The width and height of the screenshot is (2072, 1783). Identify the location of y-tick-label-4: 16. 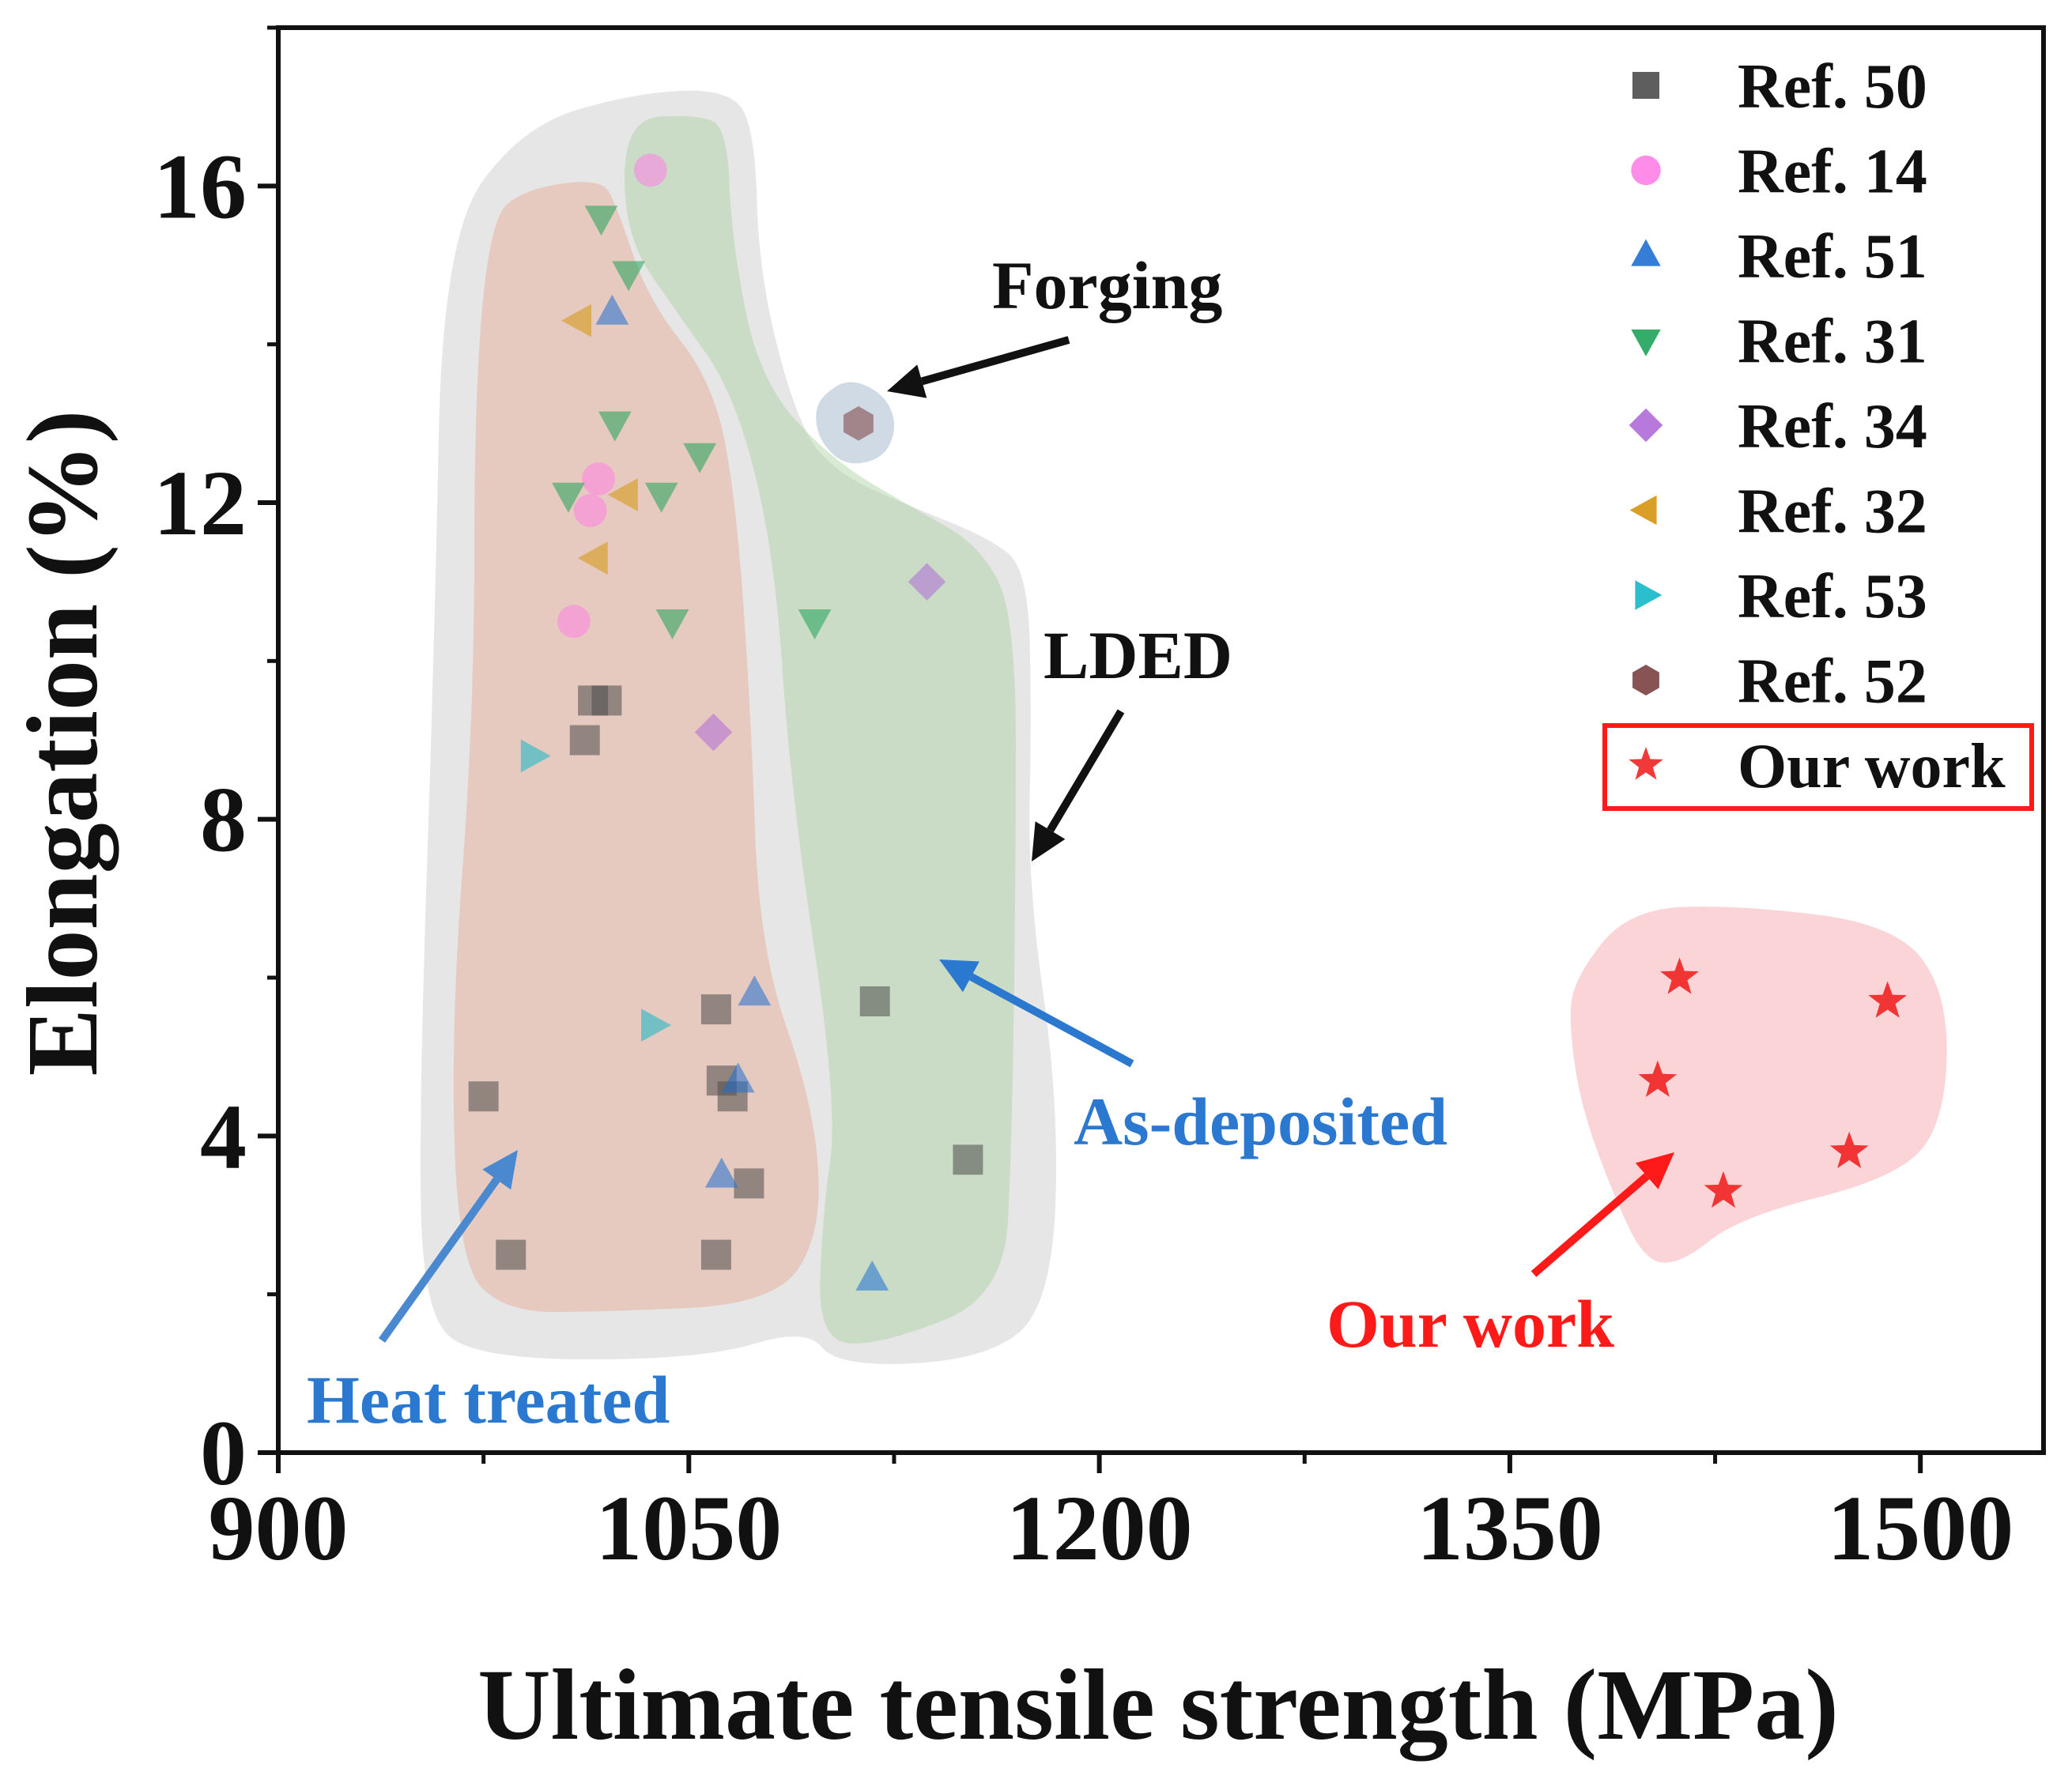
(200, 186).